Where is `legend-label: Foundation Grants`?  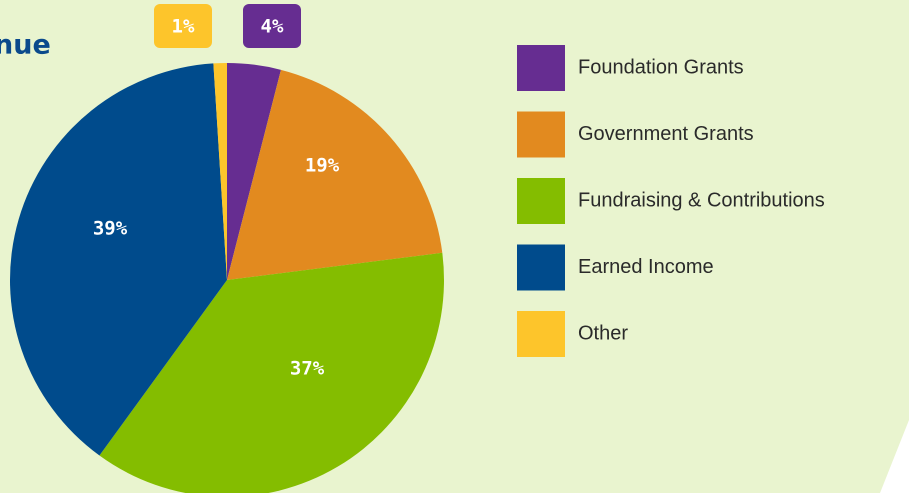
legend-label: Foundation Grants is located at coordinates (661, 67).